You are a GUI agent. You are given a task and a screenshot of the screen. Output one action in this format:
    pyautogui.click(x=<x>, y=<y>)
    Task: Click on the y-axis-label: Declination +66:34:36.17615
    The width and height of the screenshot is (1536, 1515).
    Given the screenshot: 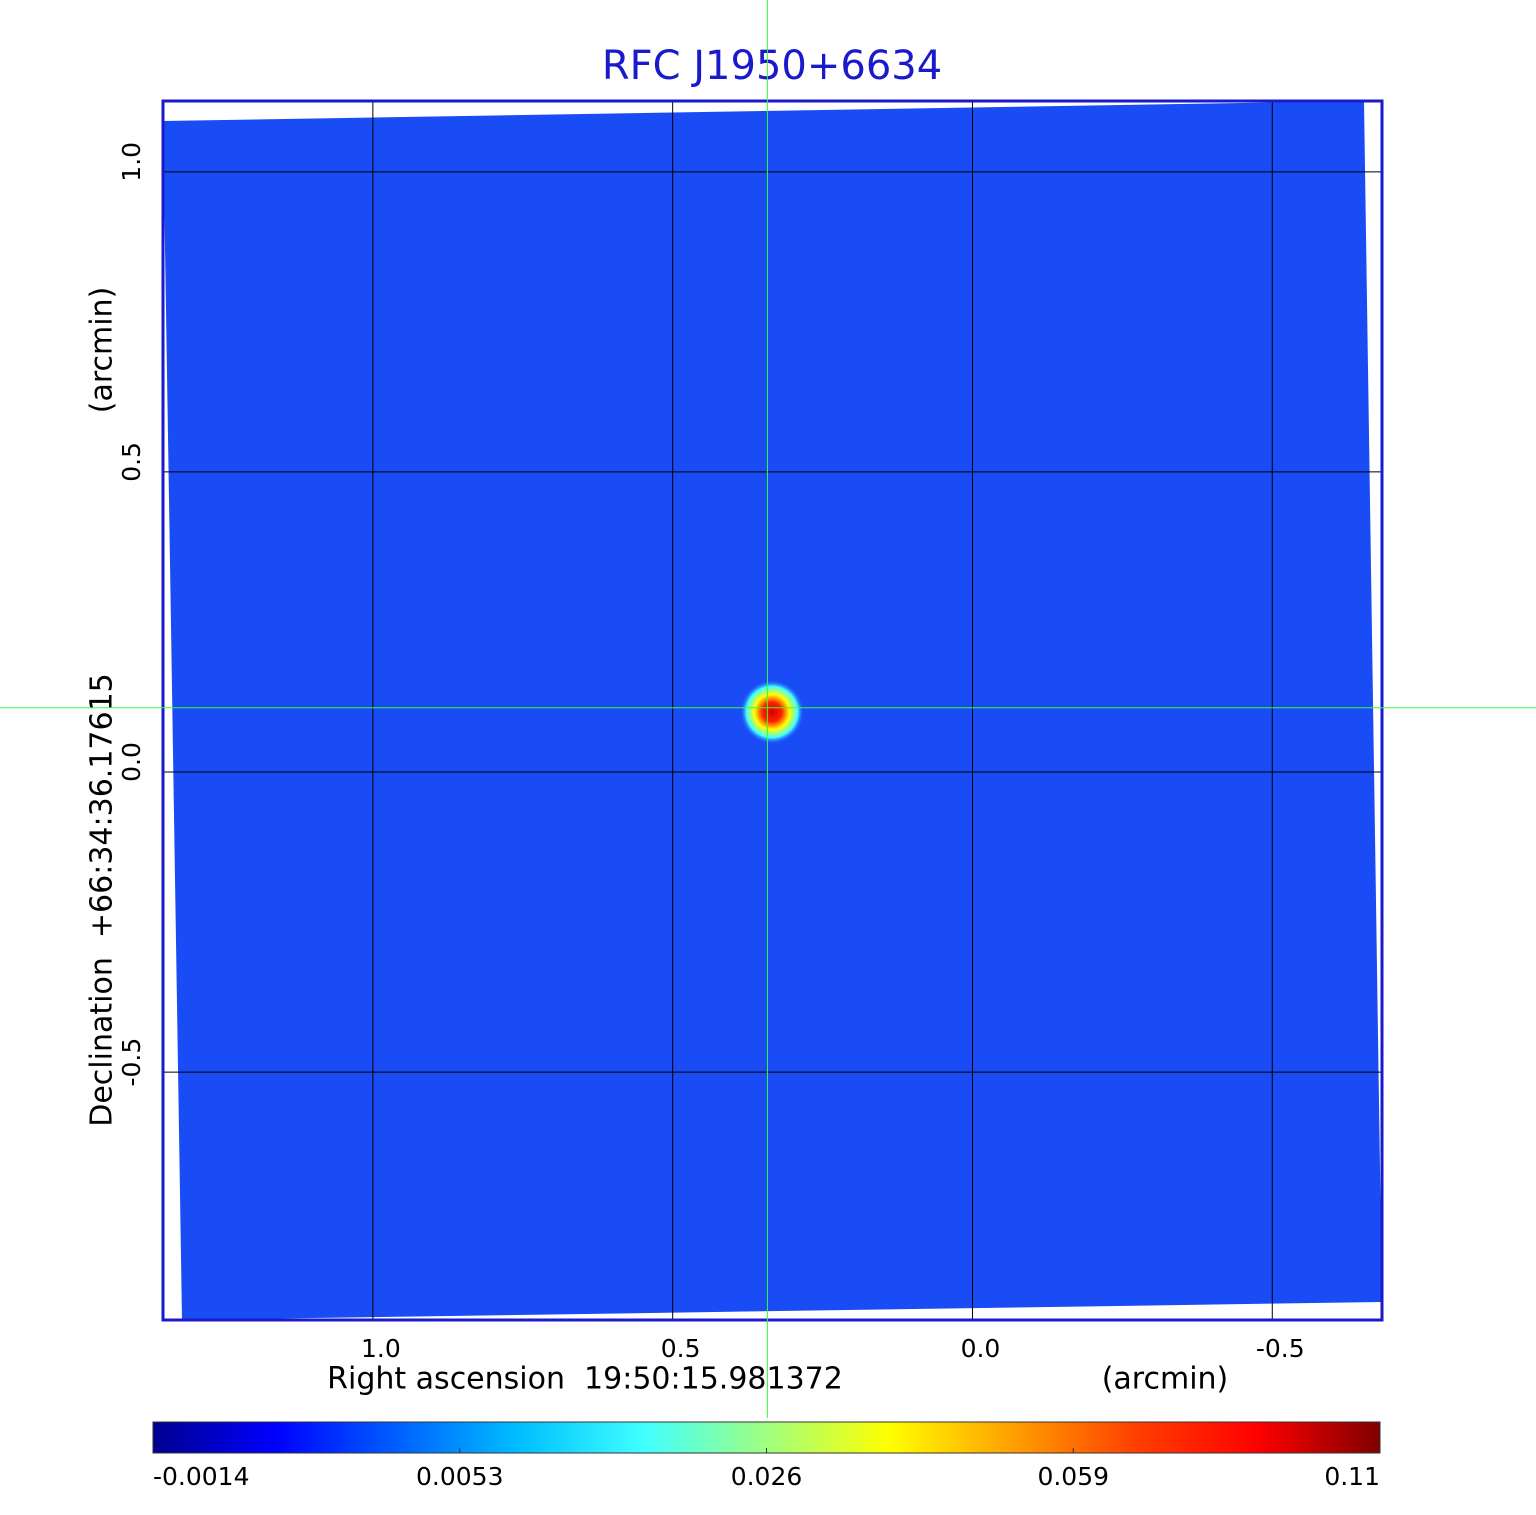 What is the action you would take?
    pyautogui.click(x=102, y=900)
    